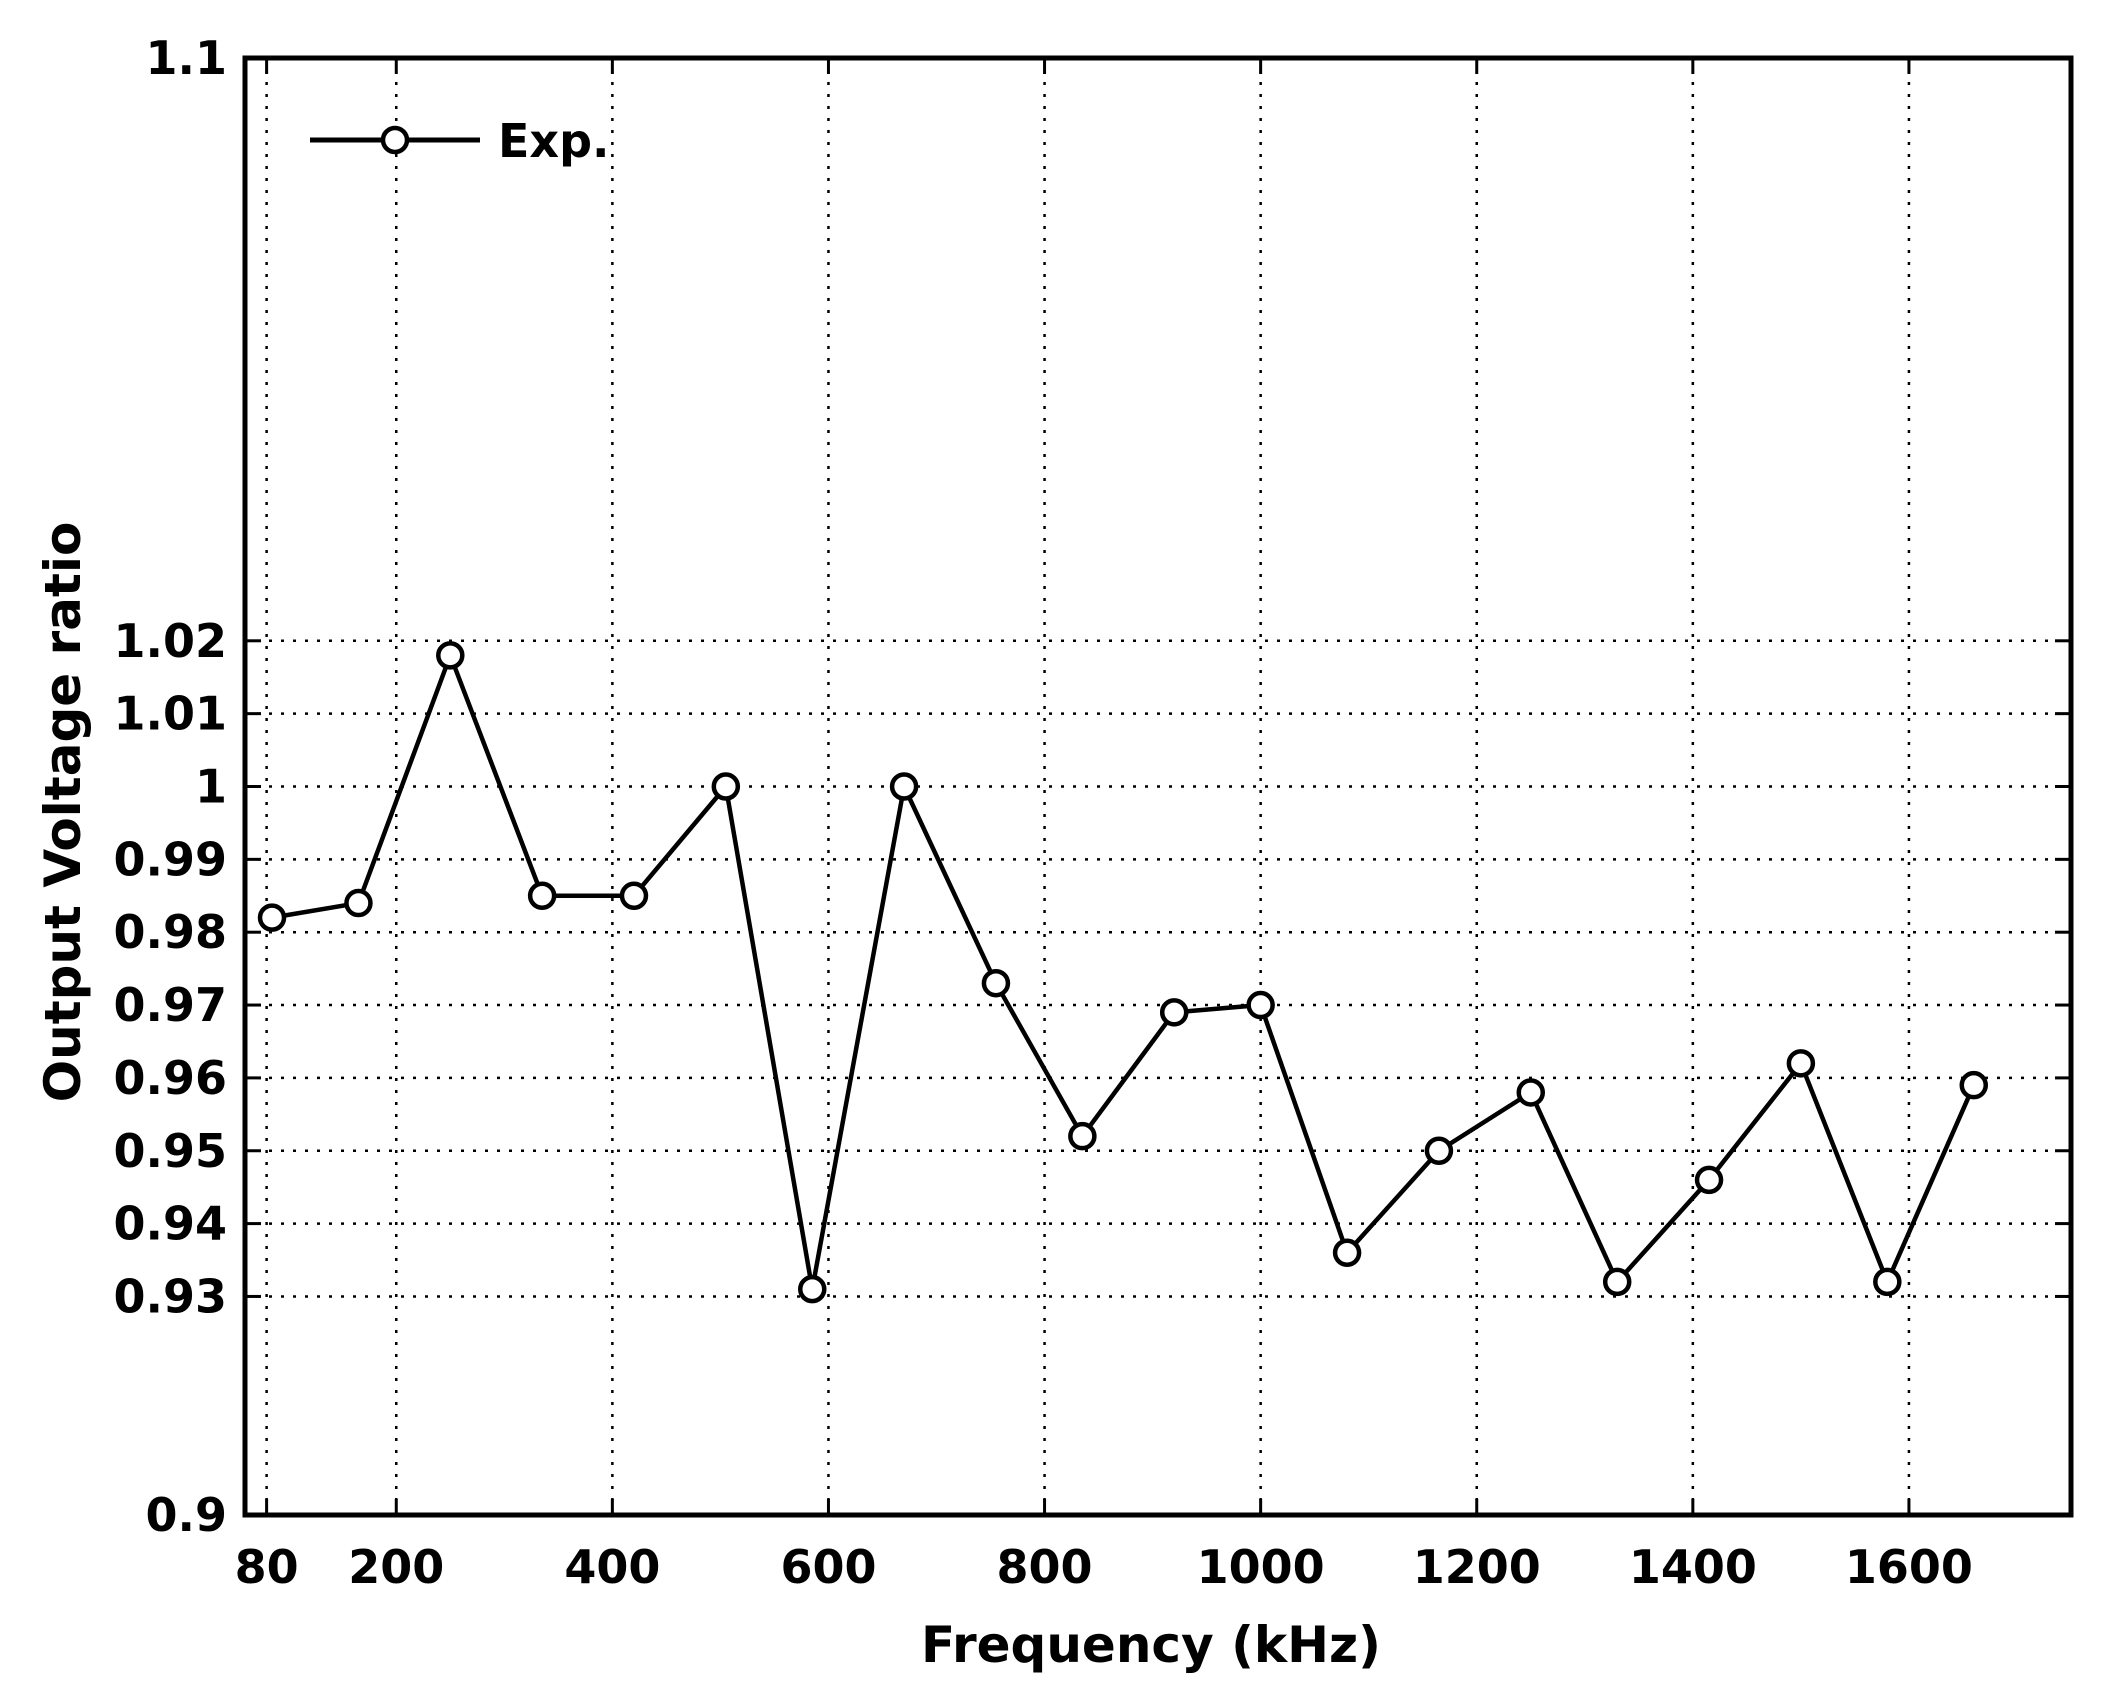  I want to click on y-tick-label: 0.95, so click(171, 1151).